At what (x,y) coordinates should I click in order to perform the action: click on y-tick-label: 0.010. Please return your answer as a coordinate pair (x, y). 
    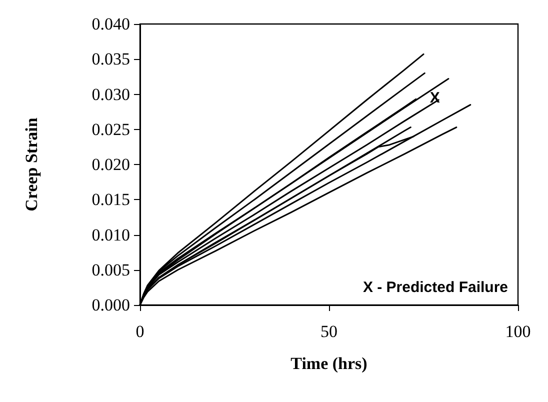
    Looking at the image, I should click on (111, 234).